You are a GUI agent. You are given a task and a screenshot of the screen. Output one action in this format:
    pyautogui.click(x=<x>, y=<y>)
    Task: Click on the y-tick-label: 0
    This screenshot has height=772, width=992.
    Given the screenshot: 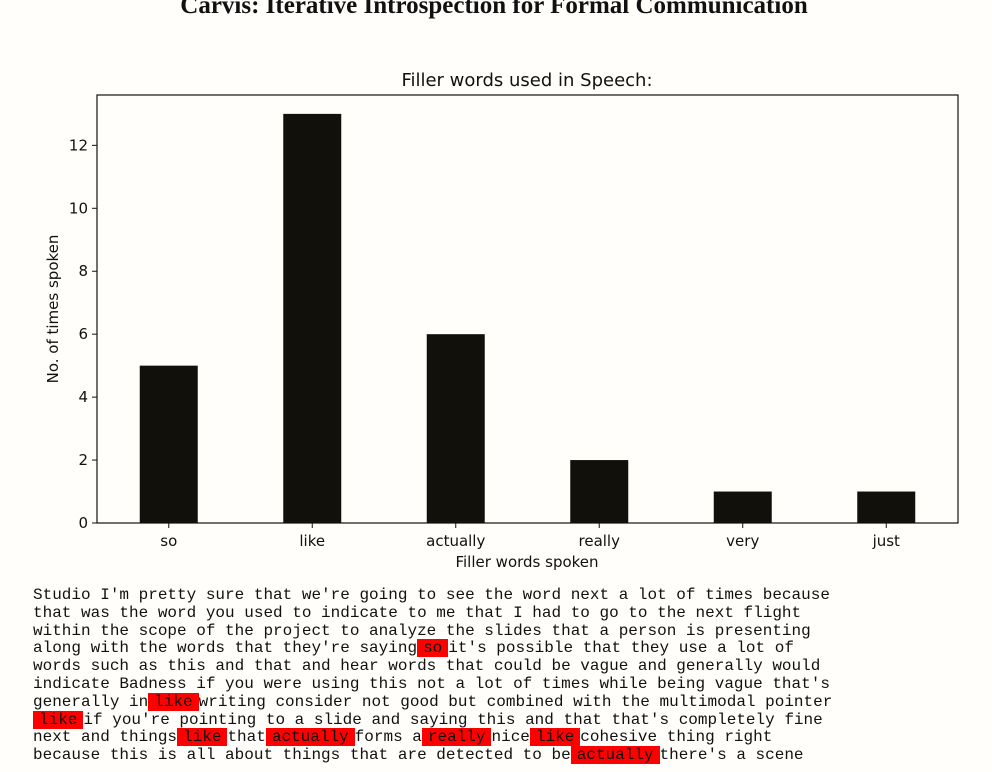 What is the action you would take?
    pyautogui.click(x=83, y=523)
    